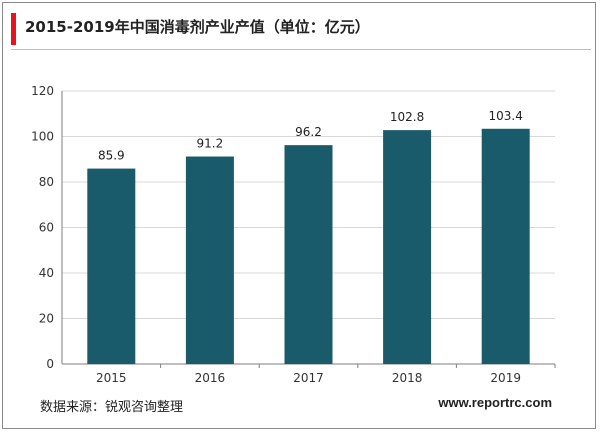 Image resolution: width=600 pixels, height=433 pixels. I want to click on x-tick-label: 2015, so click(111, 378).